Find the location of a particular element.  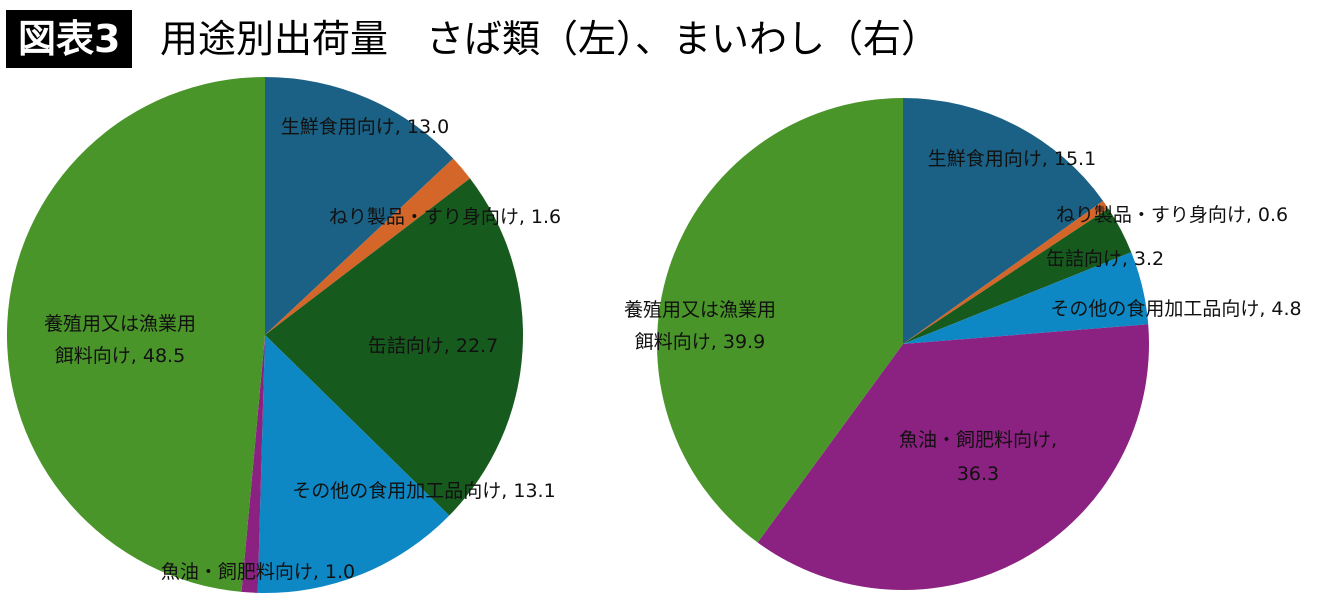

pie-label-feed: 餌料向け, 48.5 is located at coordinates (120, 356).